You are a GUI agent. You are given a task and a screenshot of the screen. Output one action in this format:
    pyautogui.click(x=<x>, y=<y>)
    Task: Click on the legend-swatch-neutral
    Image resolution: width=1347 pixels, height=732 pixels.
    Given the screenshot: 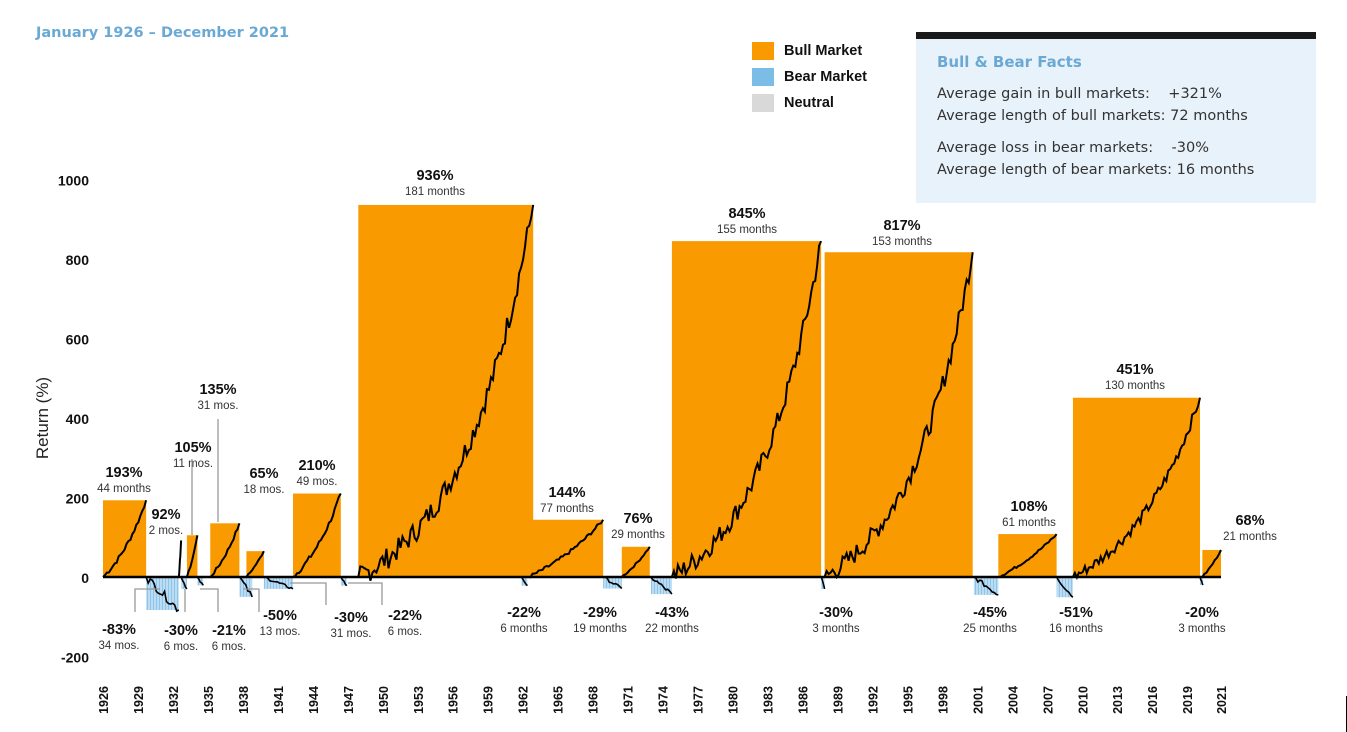 What is the action you would take?
    pyautogui.click(x=763, y=103)
    